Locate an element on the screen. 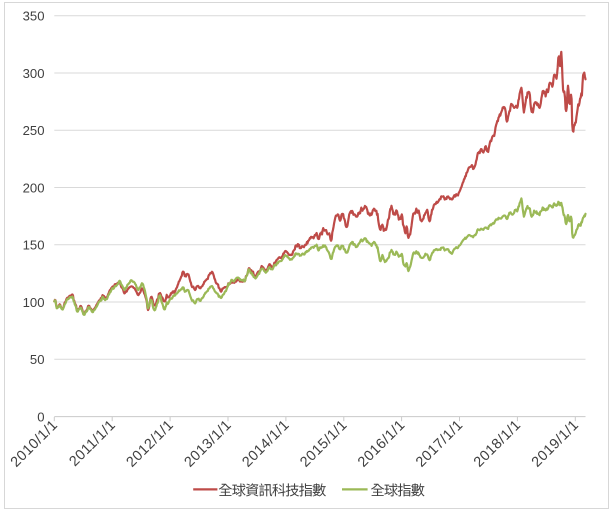 This screenshot has height=516, width=614. svg-text: 200 is located at coordinates (34, 187).